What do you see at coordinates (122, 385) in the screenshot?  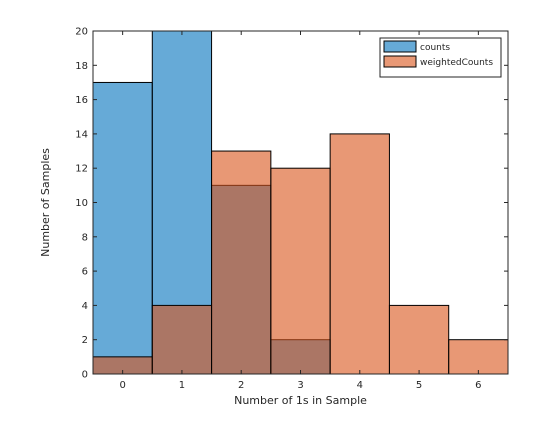 I see `x-tick-label: 0` at bounding box center [122, 385].